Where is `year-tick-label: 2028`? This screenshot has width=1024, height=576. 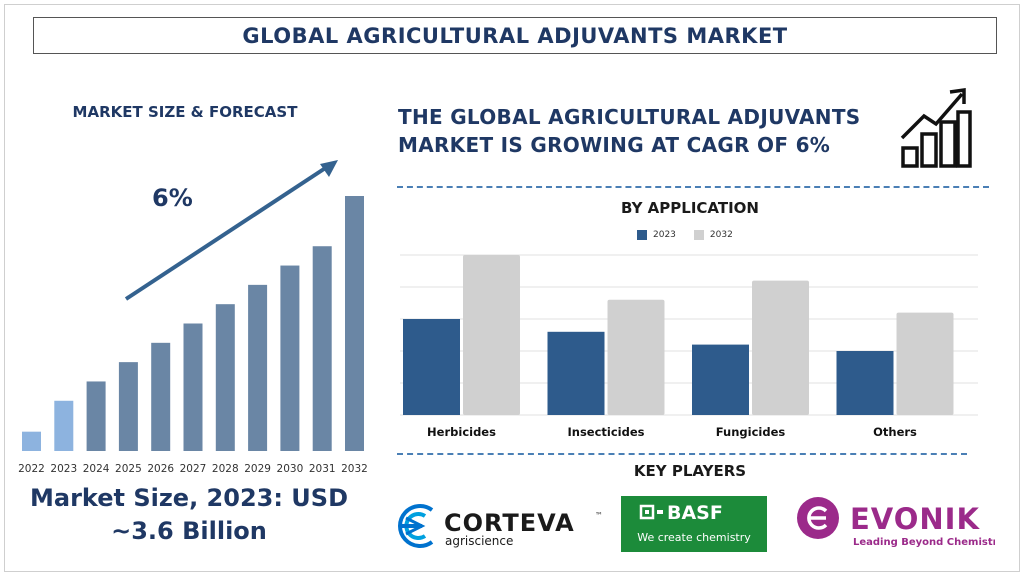
year-tick-label: 2028 is located at coordinates (225, 469).